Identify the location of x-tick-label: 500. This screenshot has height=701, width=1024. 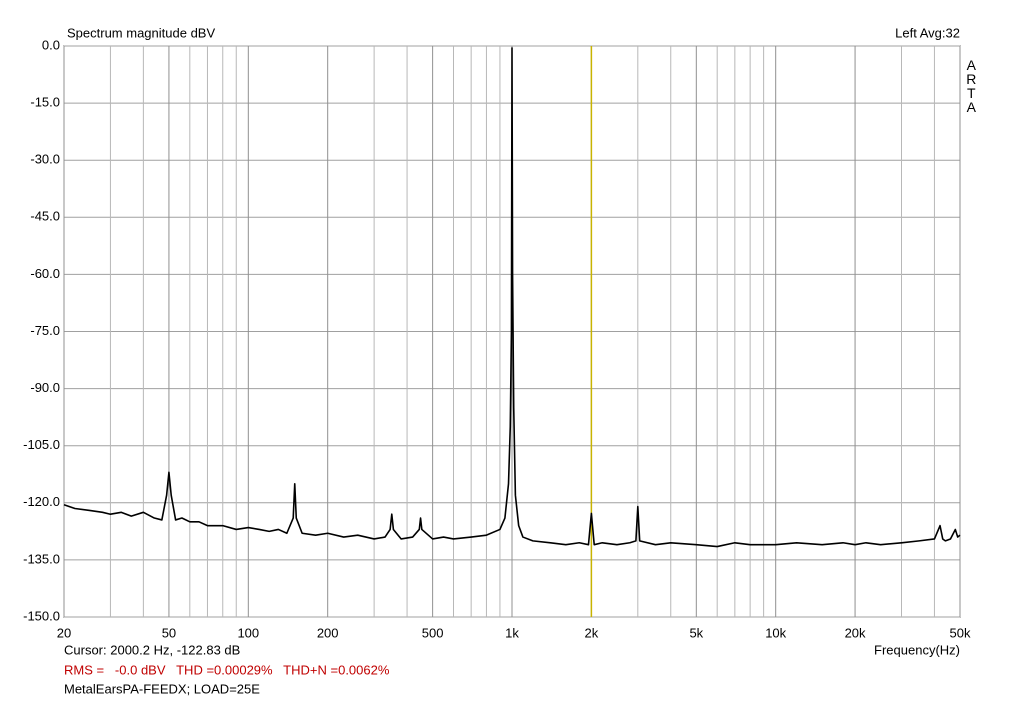
(433, 632).